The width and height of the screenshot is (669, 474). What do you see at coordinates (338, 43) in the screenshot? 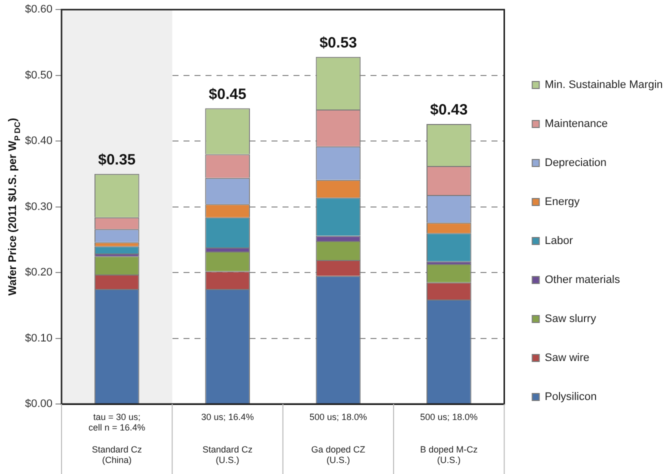
I see `total-label: $0.53` at bounding box center [338, 43].